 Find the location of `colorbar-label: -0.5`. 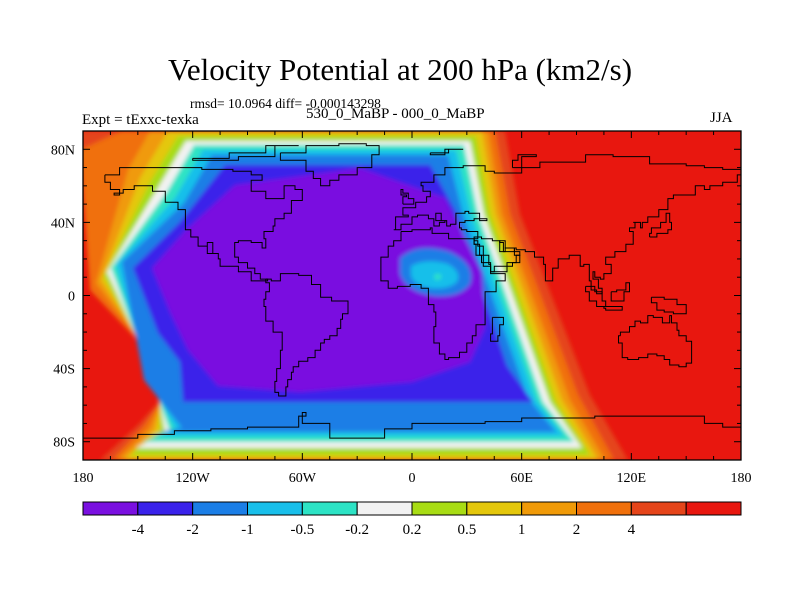

colorbar-label: -0.5 is located at coordinates (302, 530).